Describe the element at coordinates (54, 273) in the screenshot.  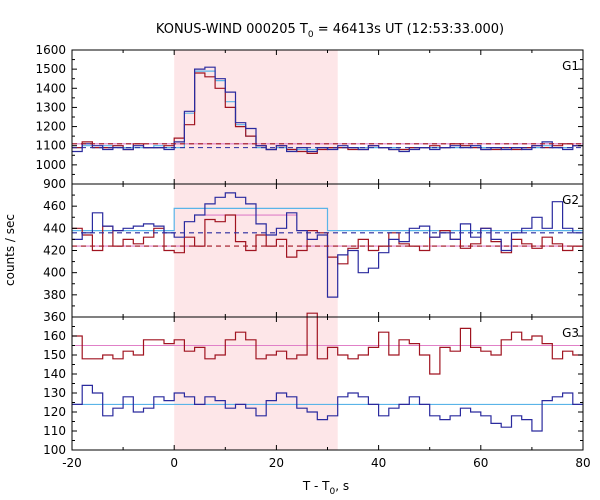
I see `y-tick-label: 400` at that location.